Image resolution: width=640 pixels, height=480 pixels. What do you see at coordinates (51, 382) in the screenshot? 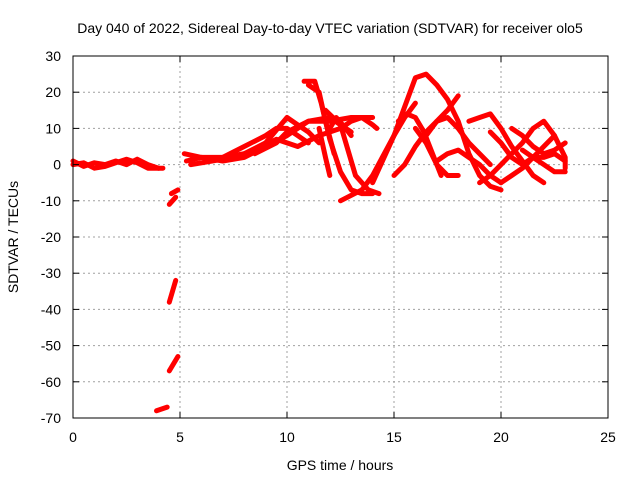
I see `y-tick-label: -60` at bounding box center [51, 382].